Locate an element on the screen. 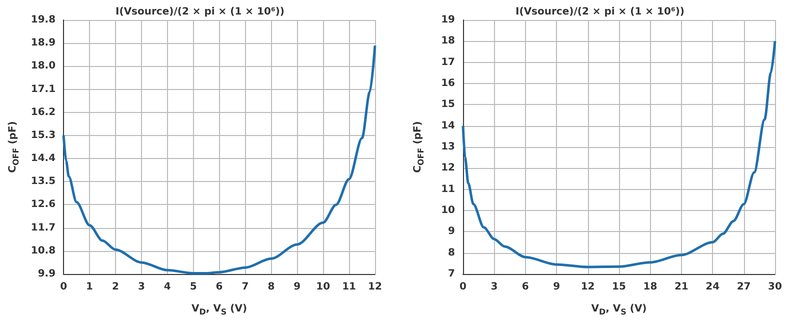  x-tick-label: 15 is located at coordinates (619, 287).